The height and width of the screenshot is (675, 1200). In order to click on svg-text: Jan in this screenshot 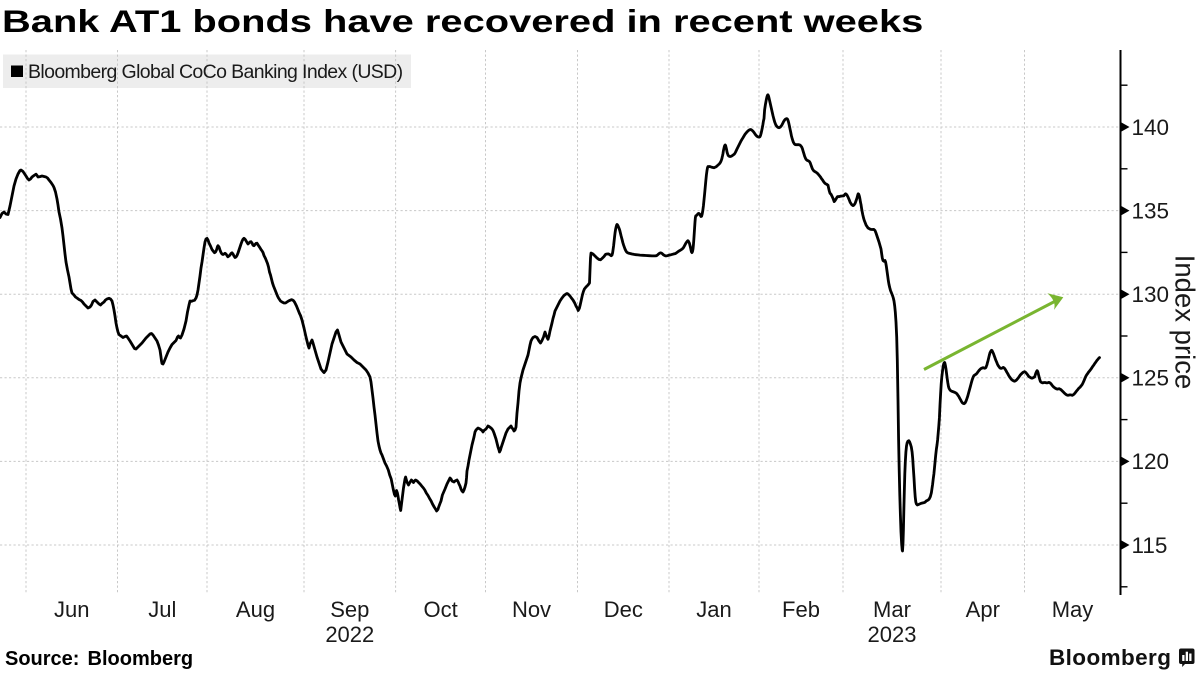, I will do `click(713, 609)`.